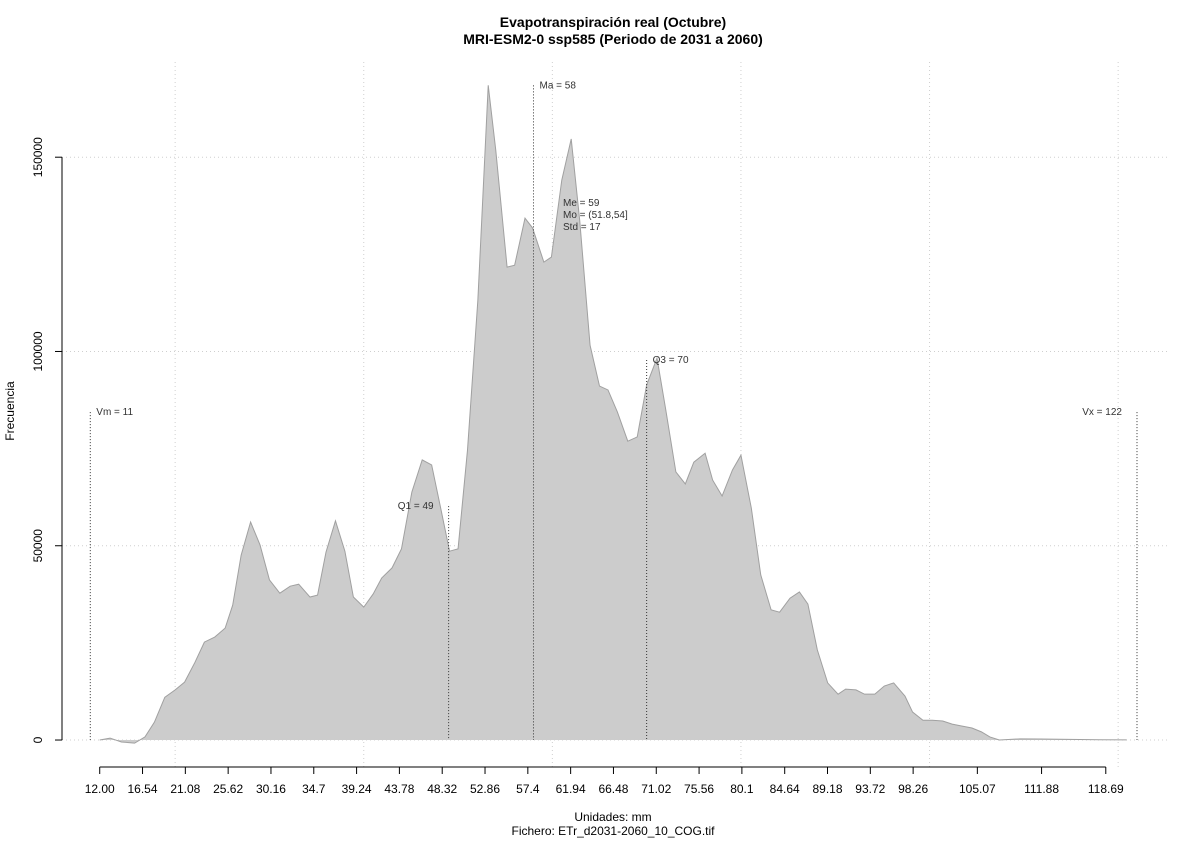 This screenshot has width=1200, height=845. Describe the element at coordinates (399, 789) in the screenshot. I see `x-tick-label: 43.78` at that location.